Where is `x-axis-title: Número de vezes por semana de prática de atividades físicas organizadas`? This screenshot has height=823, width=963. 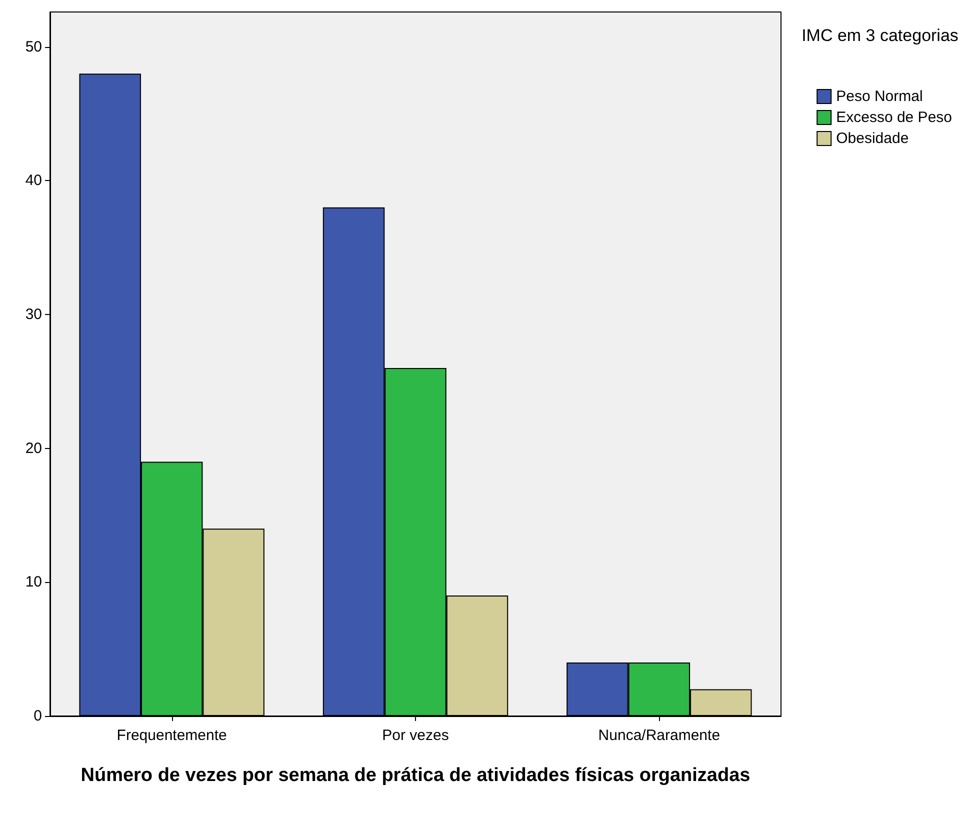
x-axis-title: Número de vezes por semana de prática de atividades físicas organizadas is located at coordinates (416, 775).